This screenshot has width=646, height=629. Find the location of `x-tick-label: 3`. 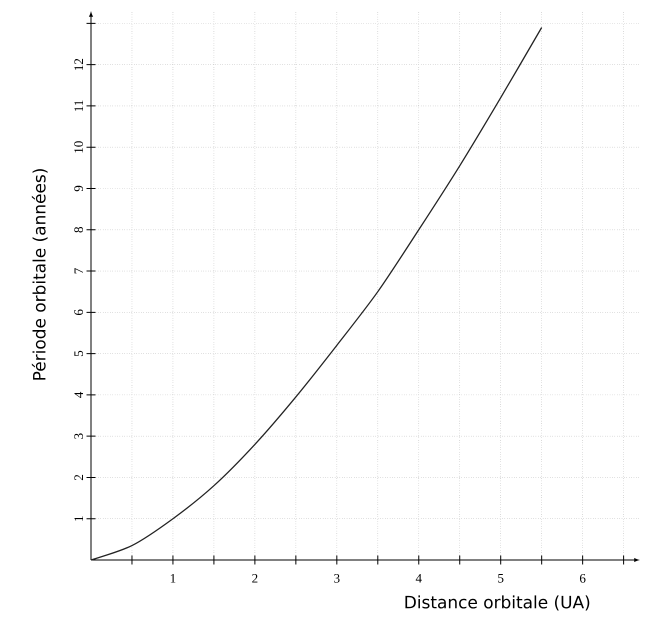

x-tick-label: 3 is located at coordinates (337, 578).